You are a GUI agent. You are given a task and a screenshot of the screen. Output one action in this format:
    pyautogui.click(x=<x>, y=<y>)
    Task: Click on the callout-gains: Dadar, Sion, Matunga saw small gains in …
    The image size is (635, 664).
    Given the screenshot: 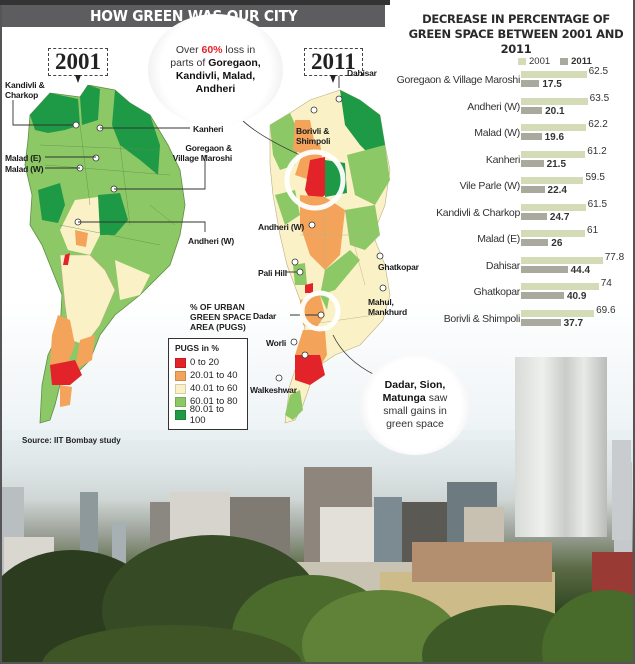 What is the action you would take?
    pyautogui.click(x=415, y=405)
    